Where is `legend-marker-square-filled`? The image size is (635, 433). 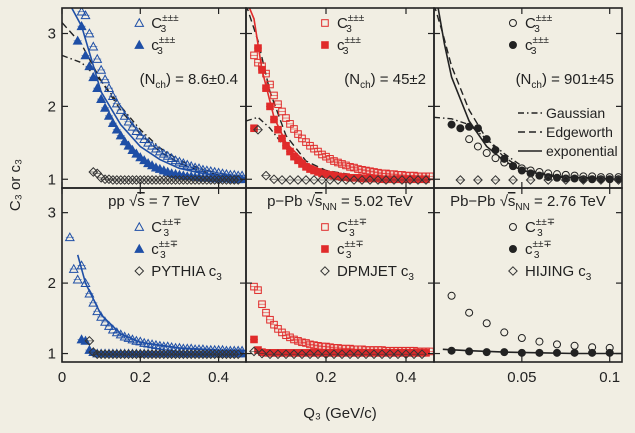 legend-marker-square-filled is located at coordinates (325, 45).